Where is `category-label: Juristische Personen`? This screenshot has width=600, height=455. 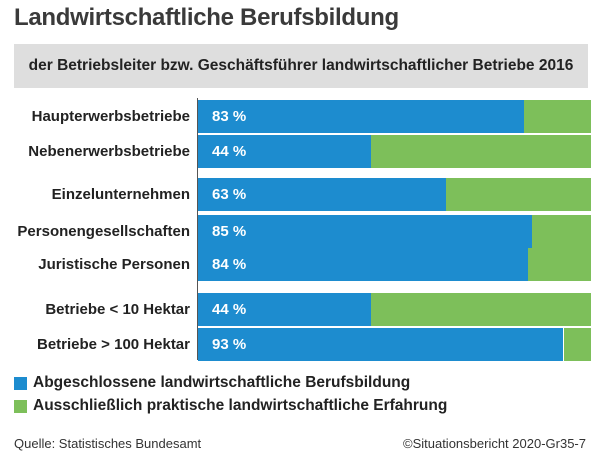 category-label: Juristische Personen is located at coordinates (114, 264).